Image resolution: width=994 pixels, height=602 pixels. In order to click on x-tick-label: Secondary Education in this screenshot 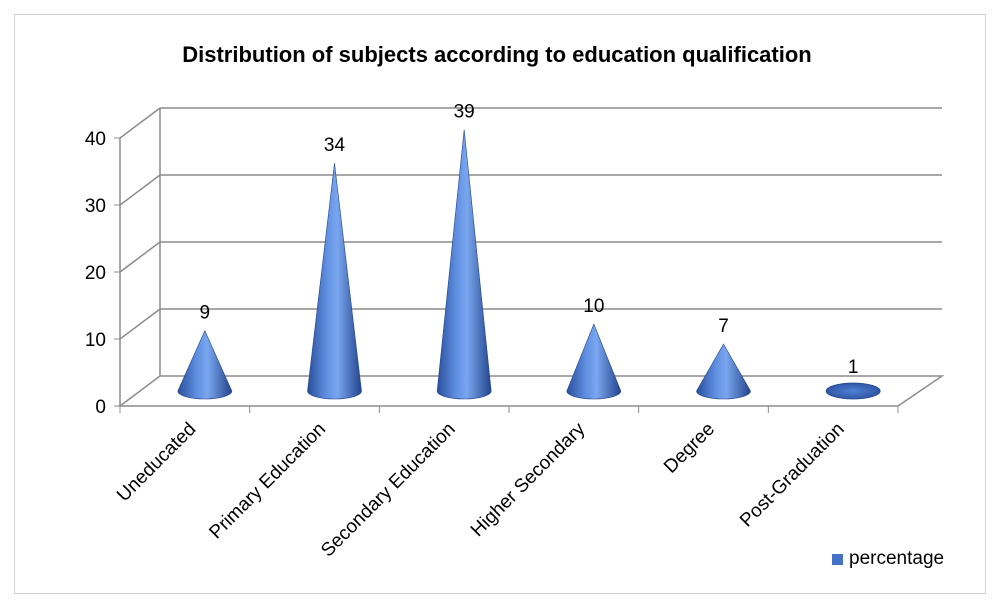, I will do `click(388, 490)`.